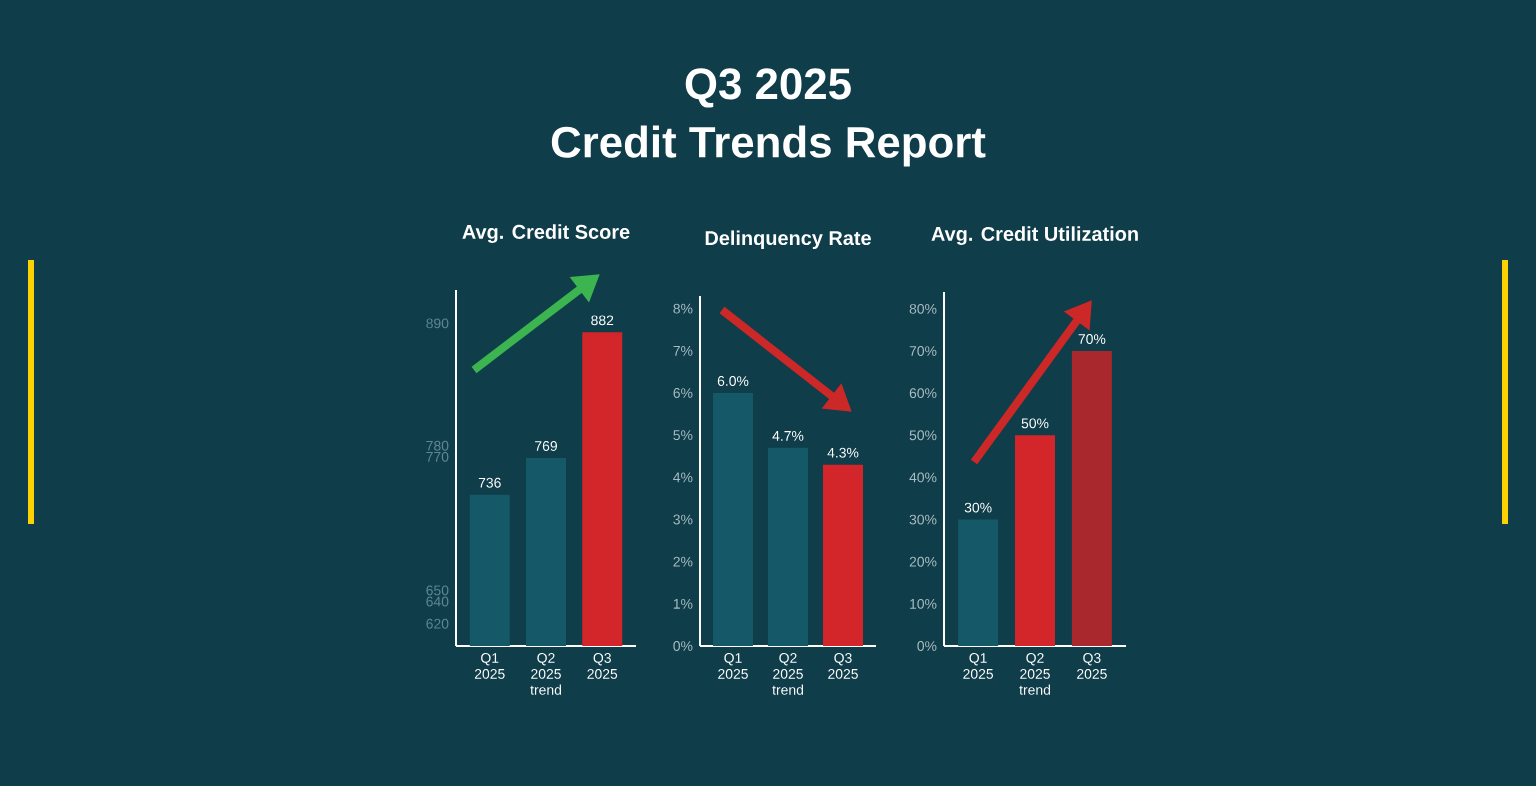 The height and width of the screenshot is (786, 1536). I want to click on text: Q3 2025, so click(768, 88).